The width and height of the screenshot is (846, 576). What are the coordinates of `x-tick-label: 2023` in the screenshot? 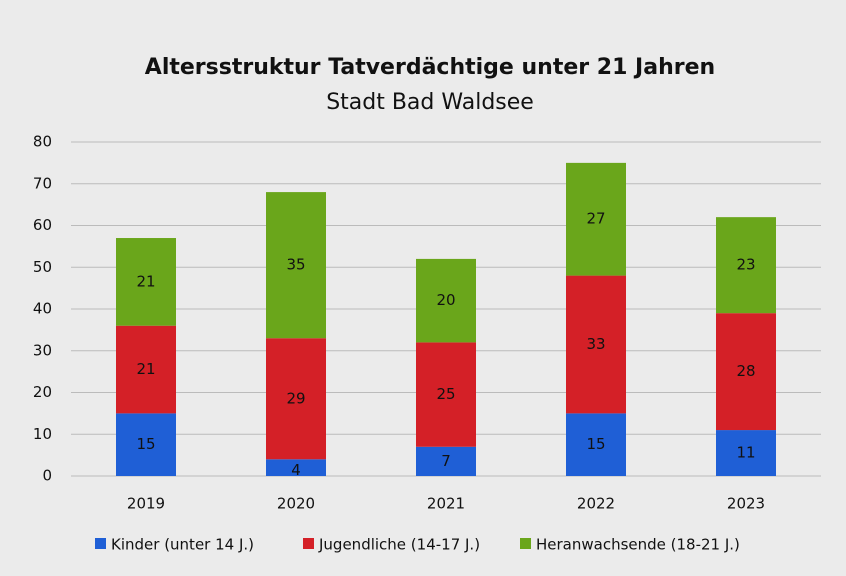 It's located at (746, 504).